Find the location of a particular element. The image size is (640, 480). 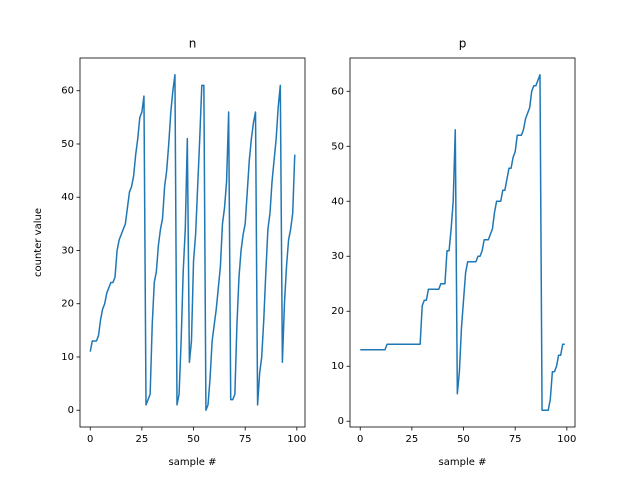

axes-title: p is located at coordinates (463, 44).